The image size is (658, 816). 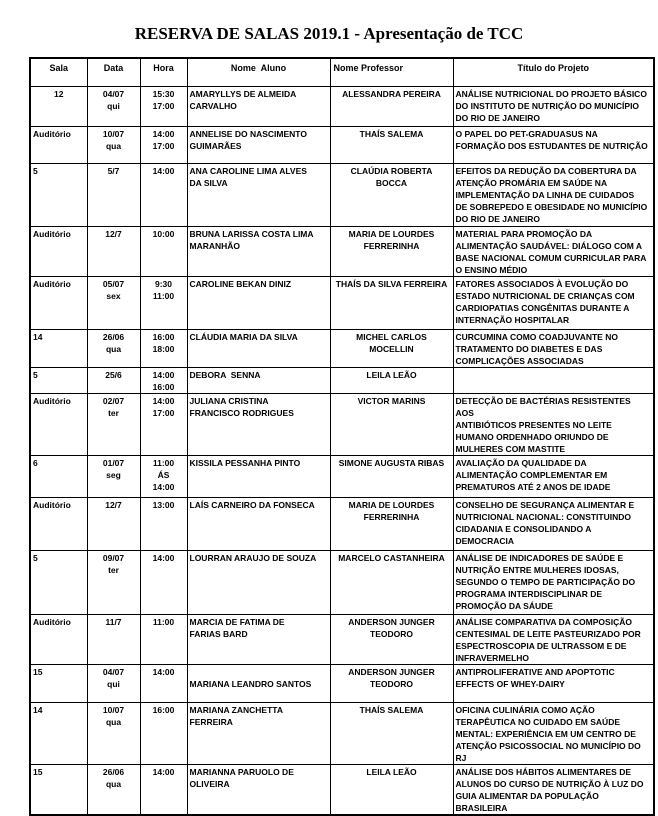 What do you see at coordinates (258, 302) in the screenshot?
I see `cell-aluno: CAROLINE BEKAN DINIZ` at bounding box center [258, 302].